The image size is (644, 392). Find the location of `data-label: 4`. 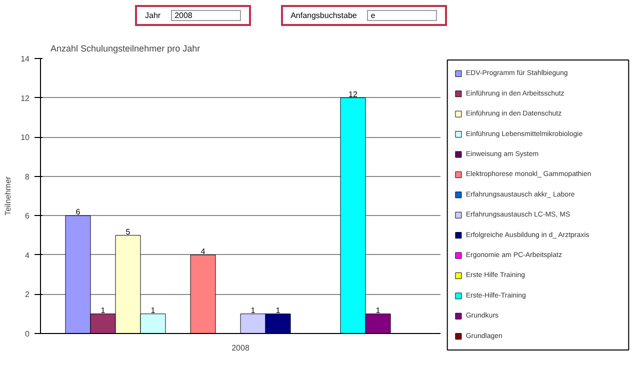

data-label: 4 is located at coordinates (203, 251).